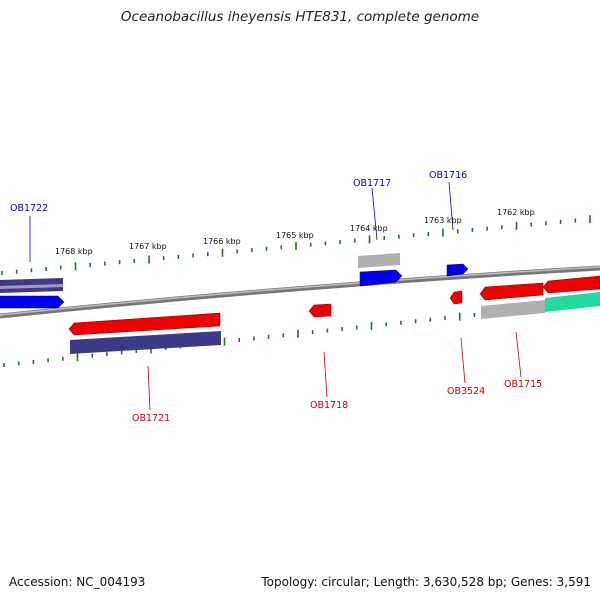  What do you see at coordinates (379, 260) in the screenshot?
I see `hit-ob1717-gray` at bounding box center [379, 260].